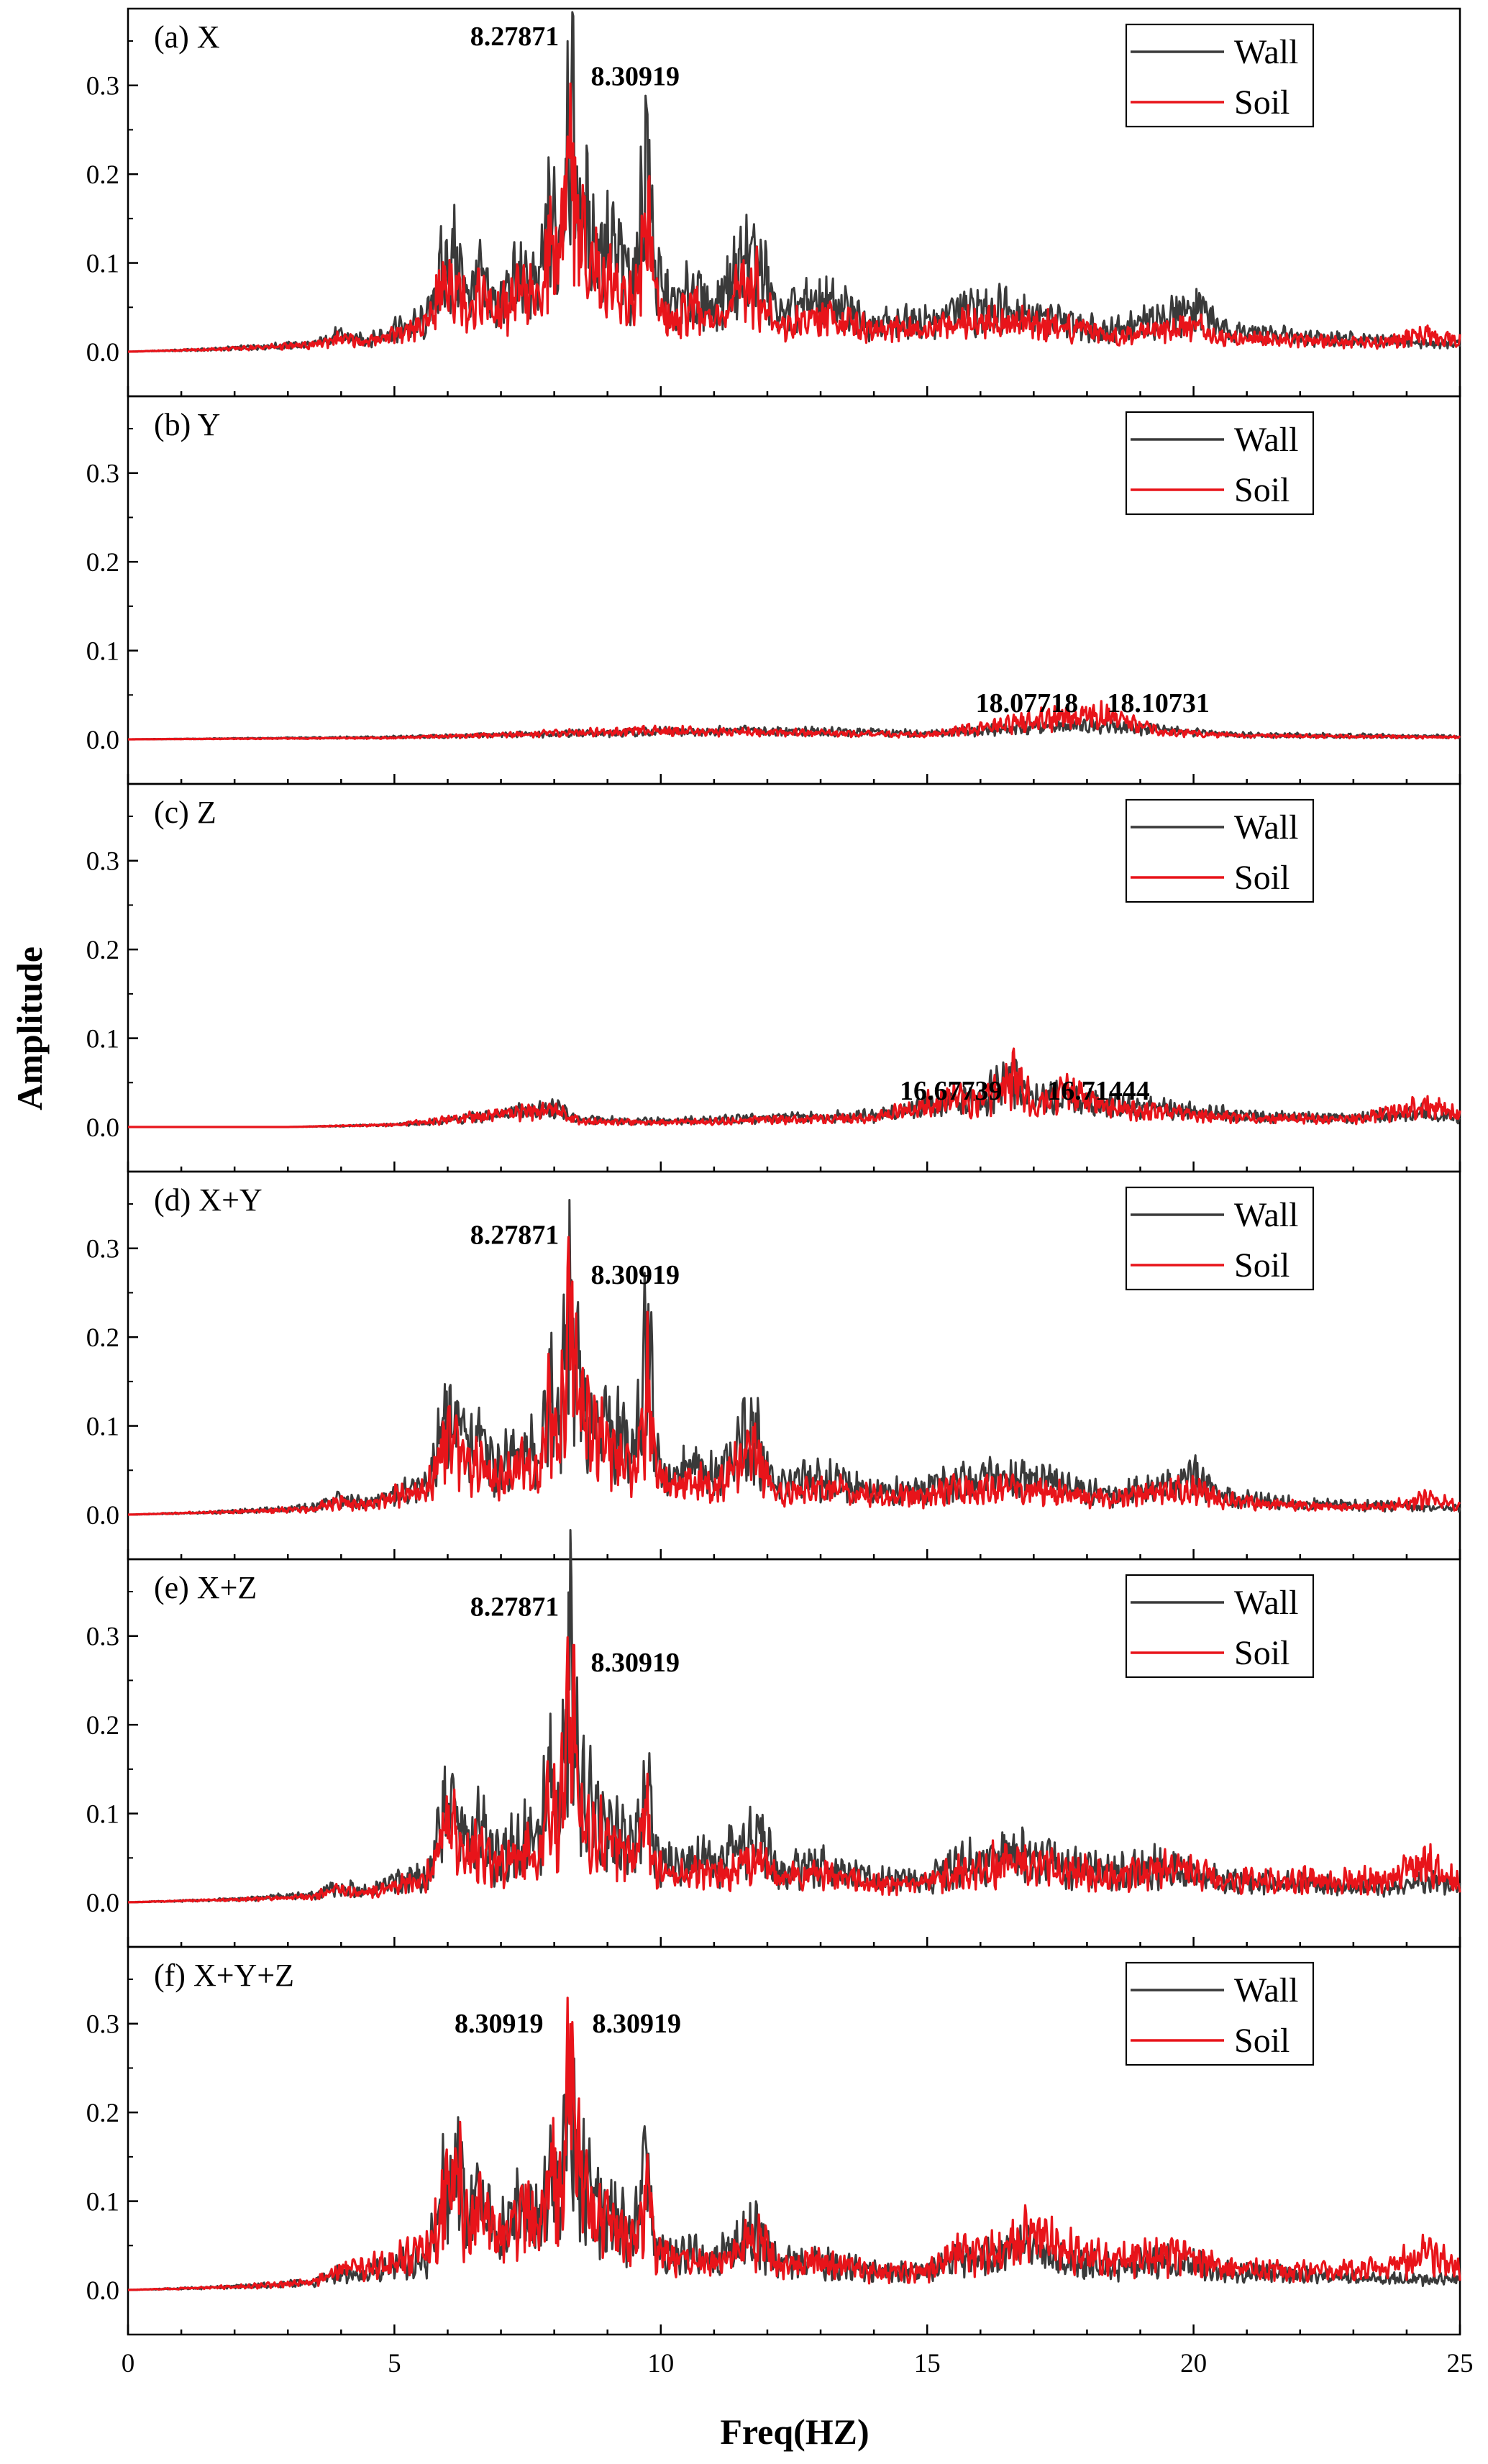 This screenshot has width=1488, height=2464. Describe the element at coordinates (187, 424) in the screenshot. I see `panel-label: (b) Y` at that location.